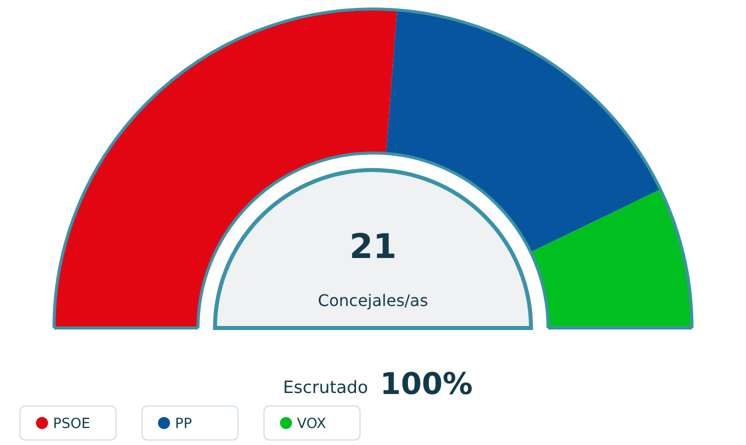 The height and width of the screenshot is (445, 746). Describe the element at coordinates (71, 424) in the screenshot. I see `legend-label: PSOE` at that location.